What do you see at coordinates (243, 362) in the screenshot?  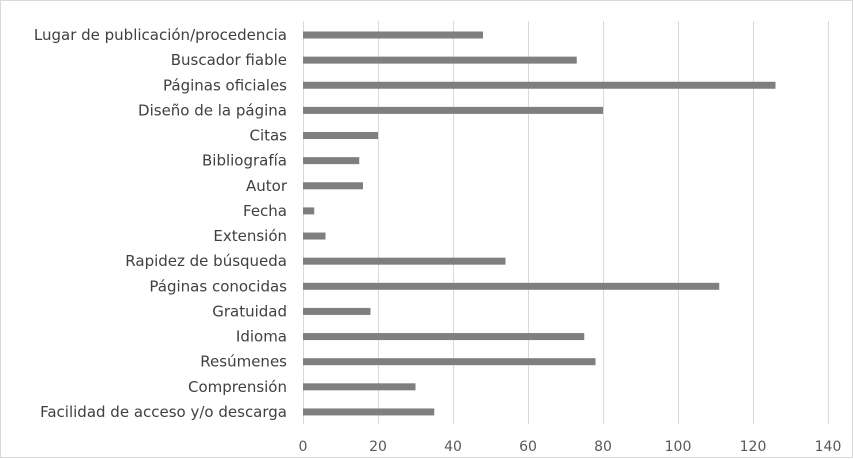 I see `category-label: Resúmenes` at bounding box center [243, 362].